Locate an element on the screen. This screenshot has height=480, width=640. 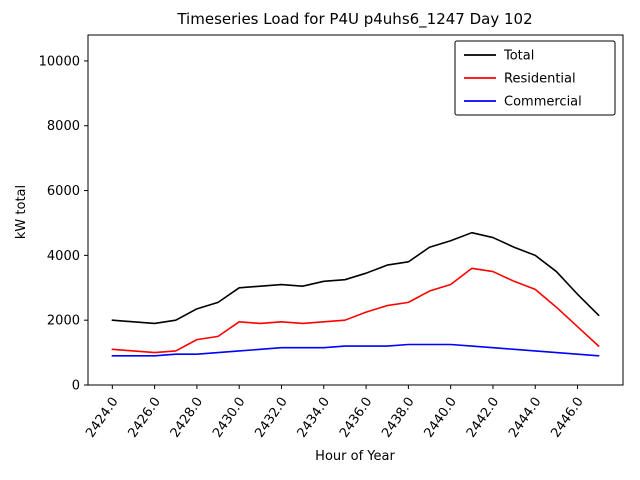
y-tick-label: 2000 is located at coordinates (63, 321).